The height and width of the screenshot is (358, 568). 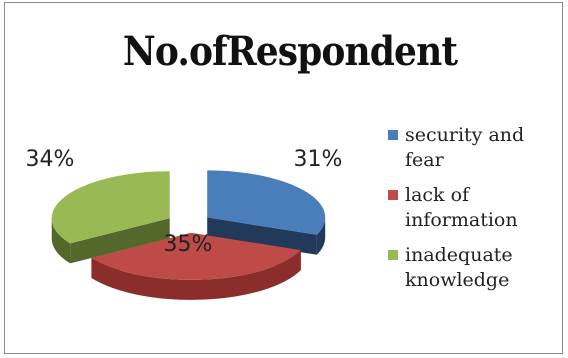 I want to click on pie-slice-lack-of-information, so click(x=196, y=256).